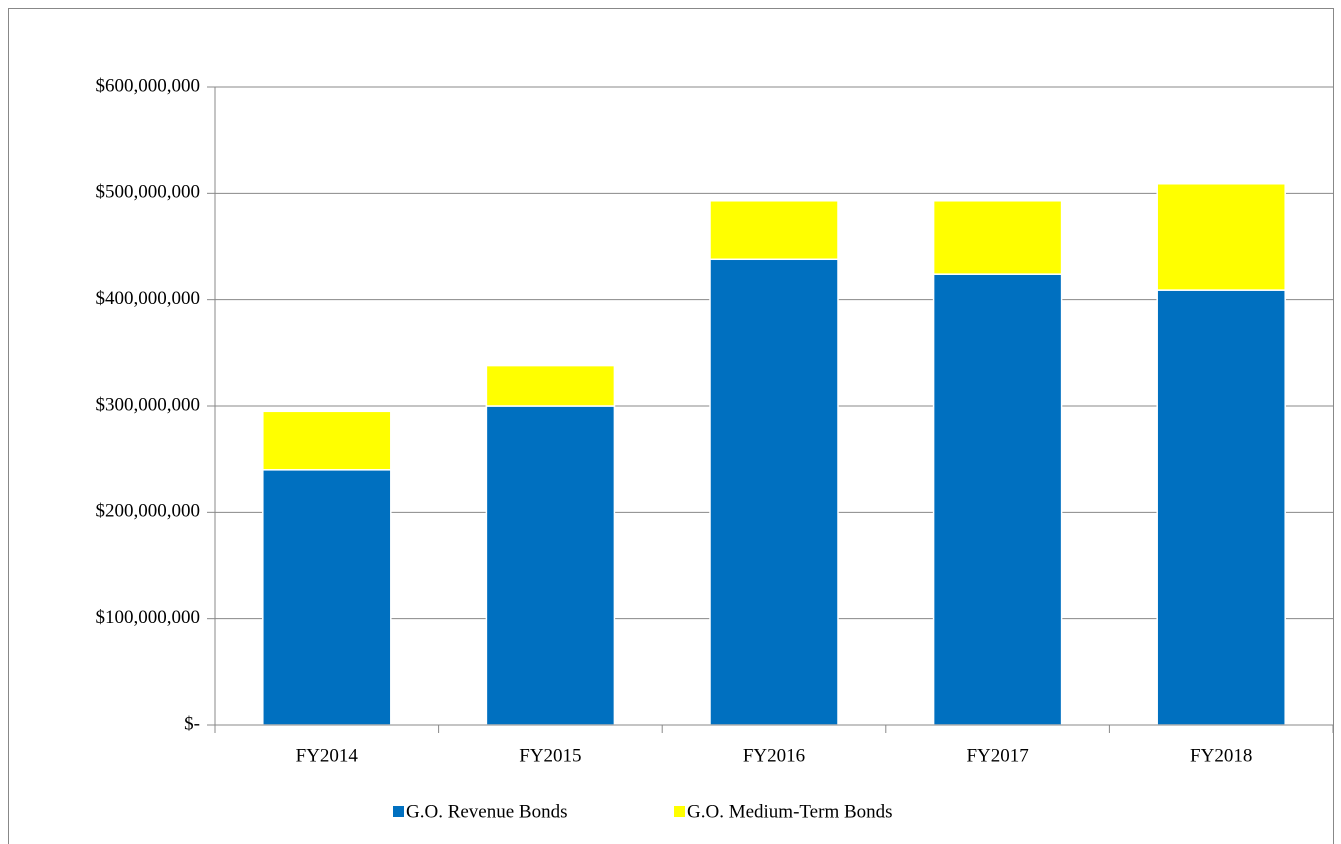  Describe the element at coordinates (997, 755) in the screenshot. I see `x-tick-label: FY2017` at that location.